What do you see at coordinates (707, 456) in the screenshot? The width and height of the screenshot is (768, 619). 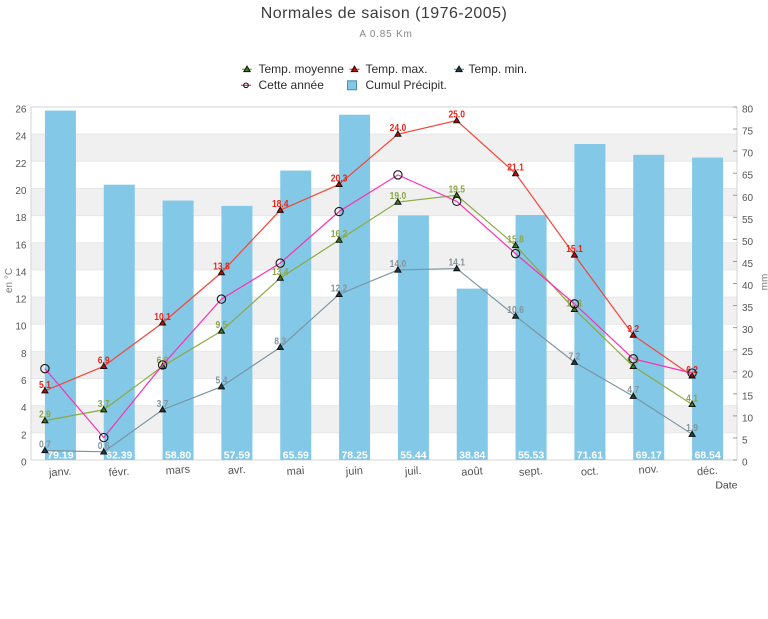 I see `svg-text: 68.54` at bounding box center [707, 456].